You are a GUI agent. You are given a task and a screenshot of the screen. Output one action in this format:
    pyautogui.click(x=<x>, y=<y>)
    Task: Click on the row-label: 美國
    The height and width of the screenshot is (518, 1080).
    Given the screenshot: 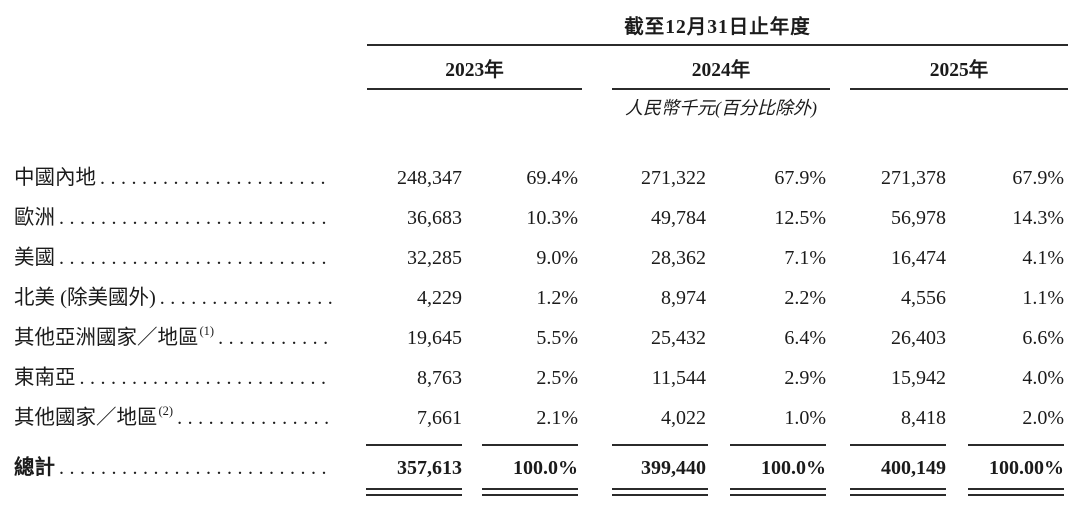 What is the action you would take?
    pyautogui.click(x=176, y=258)
    